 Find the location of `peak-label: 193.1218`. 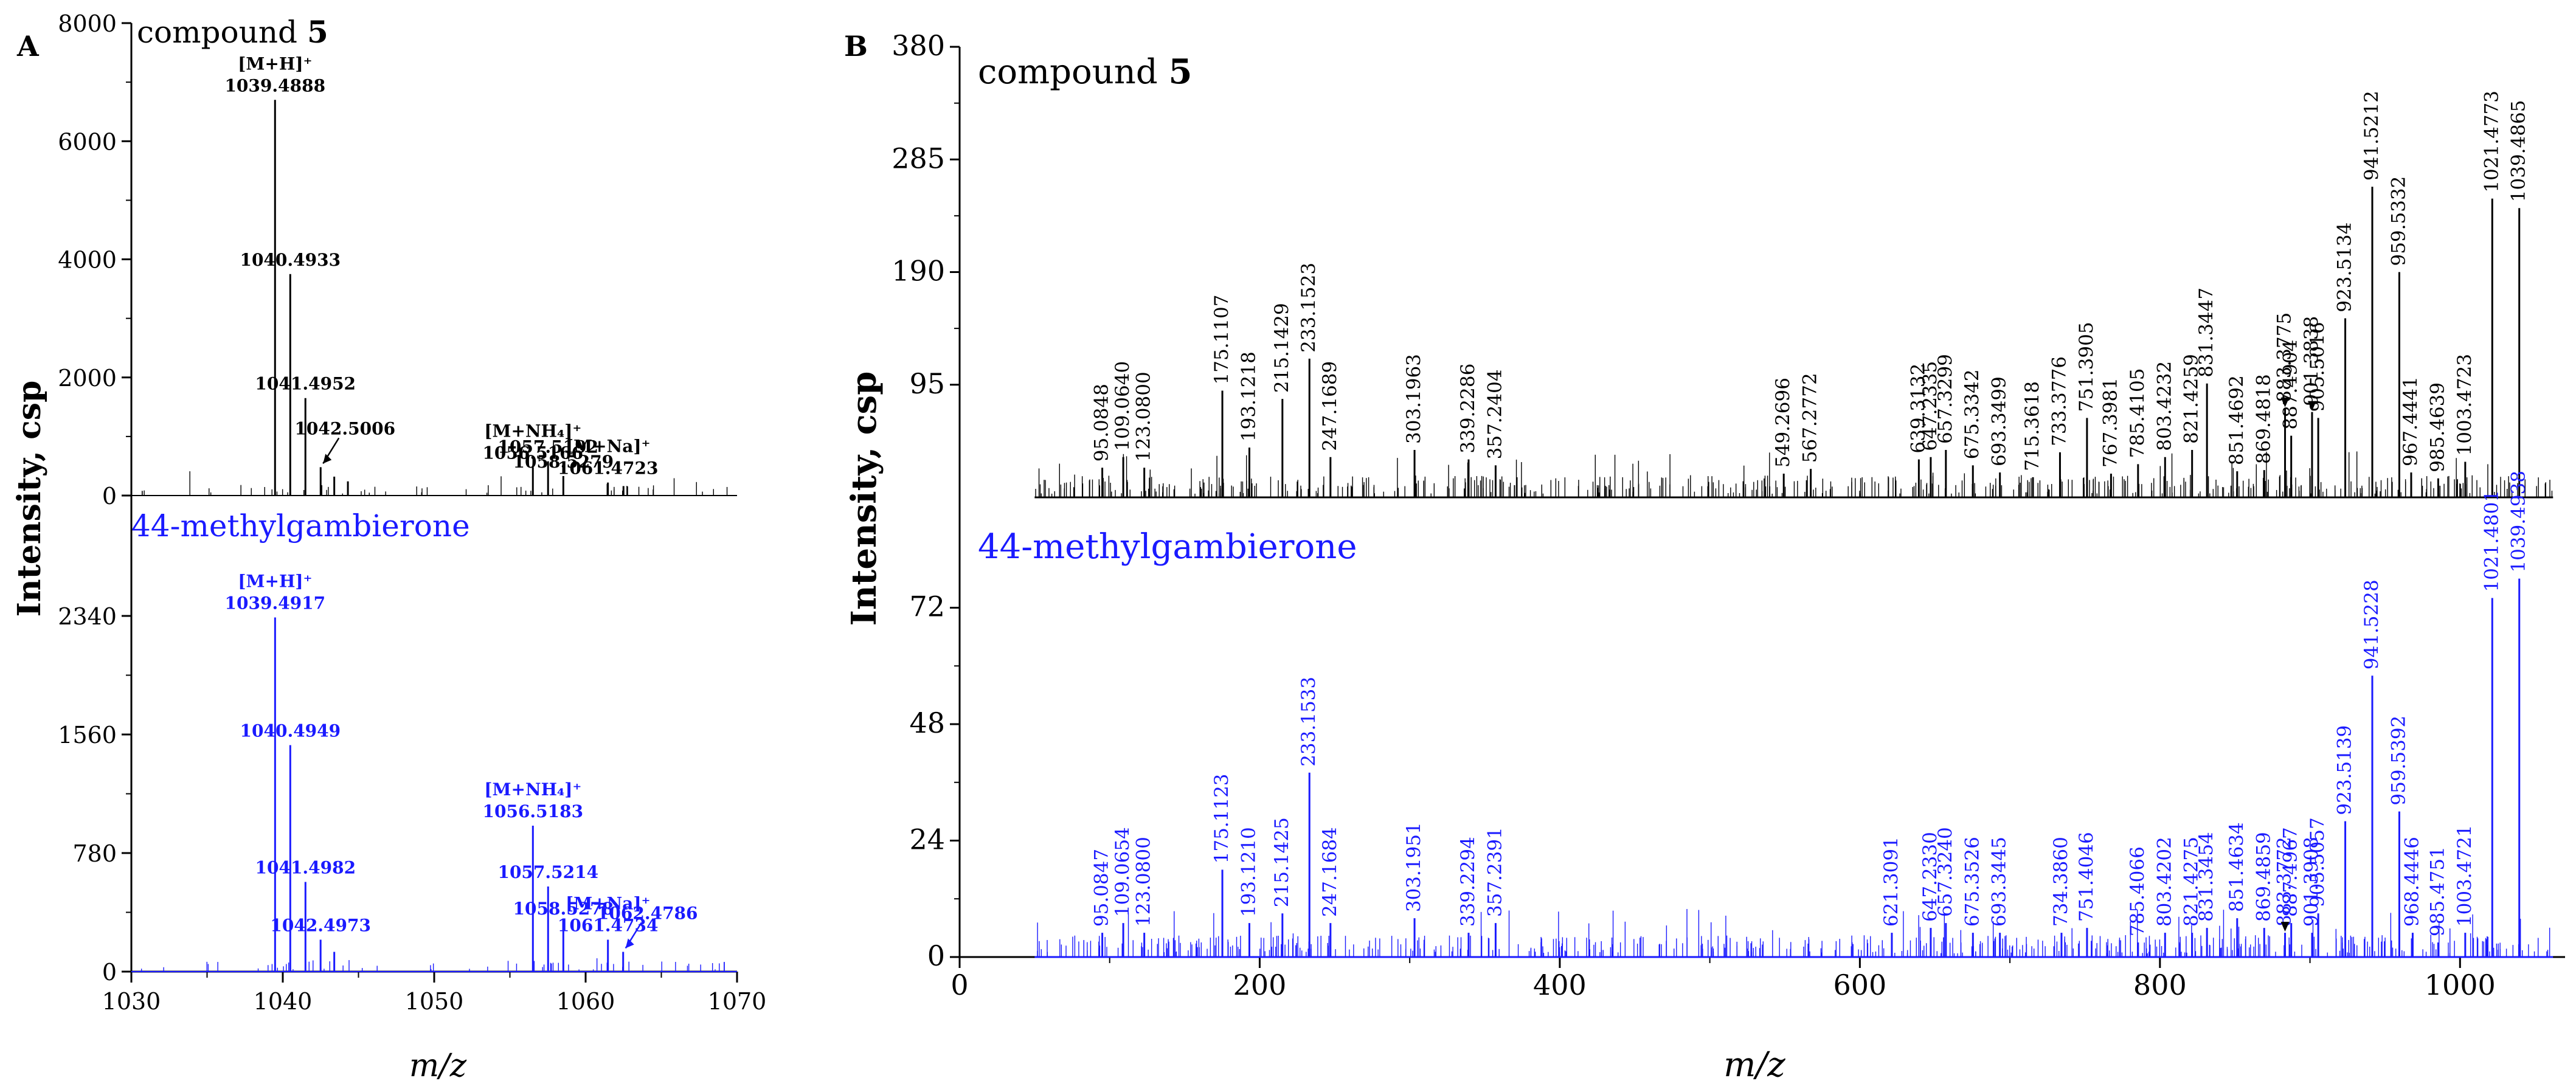

peak-label: 193.1218 is located at coordinates (1248, 396).